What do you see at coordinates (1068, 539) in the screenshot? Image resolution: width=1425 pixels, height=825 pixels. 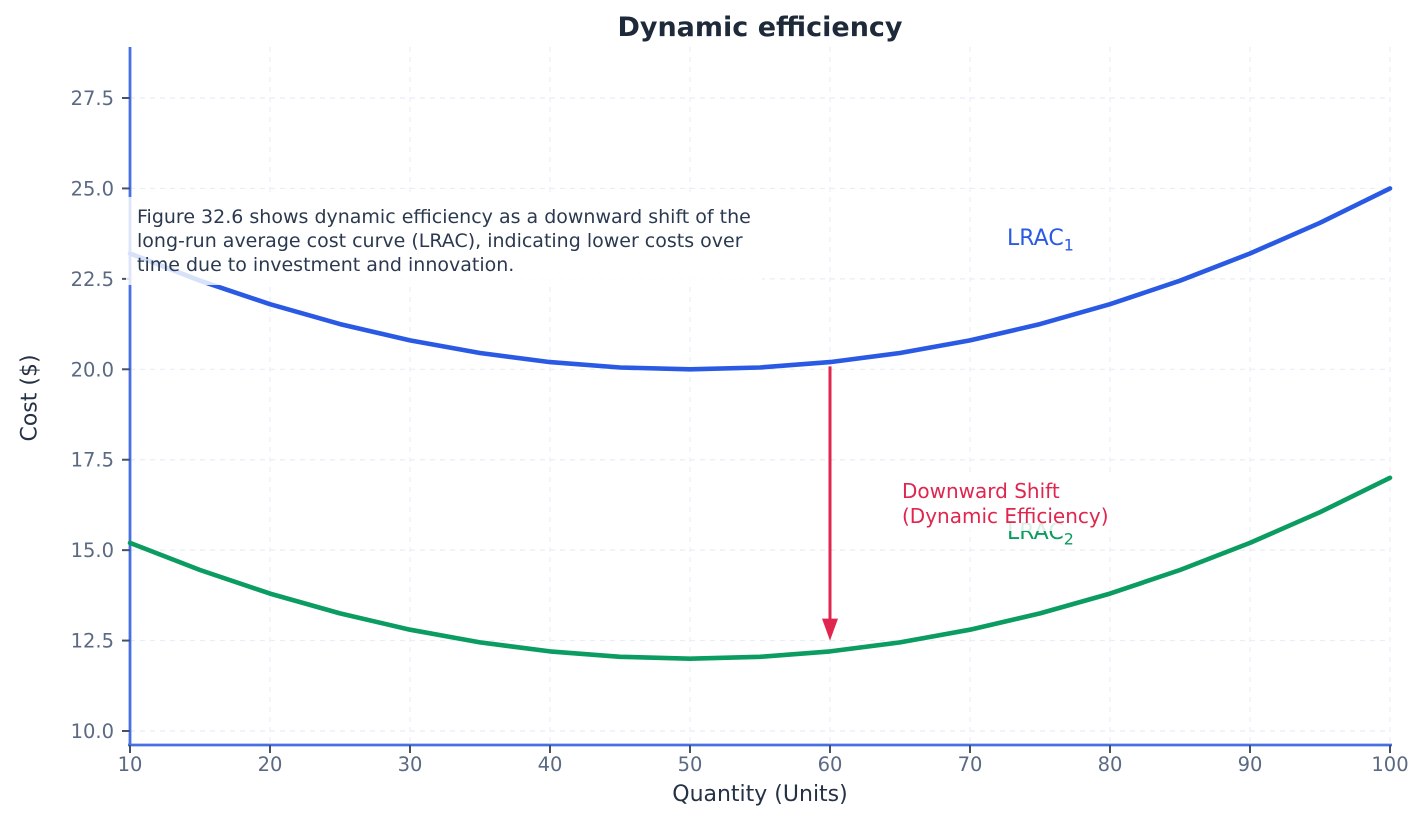 I see `lrac2-subscript: 2` at bounding box center [1068, 539].